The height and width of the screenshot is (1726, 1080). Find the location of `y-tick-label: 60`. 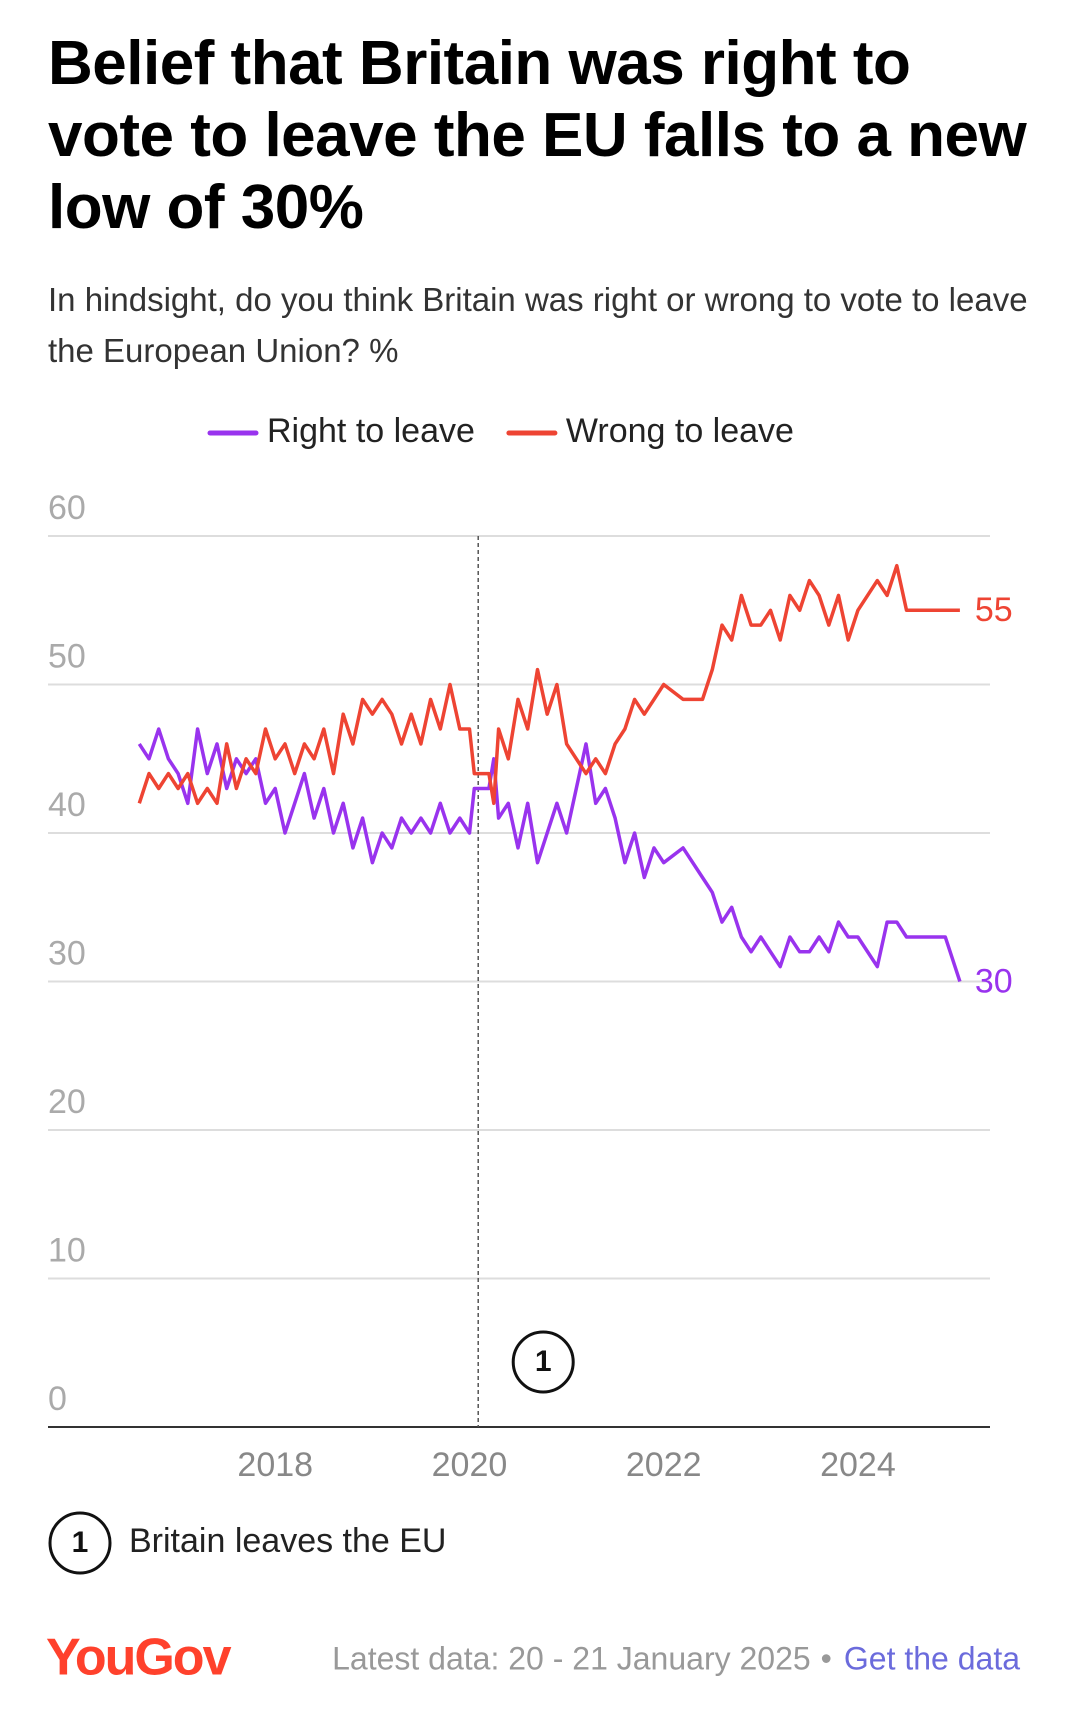

y-tick-label: 60 is located at coordinates (67, 508).